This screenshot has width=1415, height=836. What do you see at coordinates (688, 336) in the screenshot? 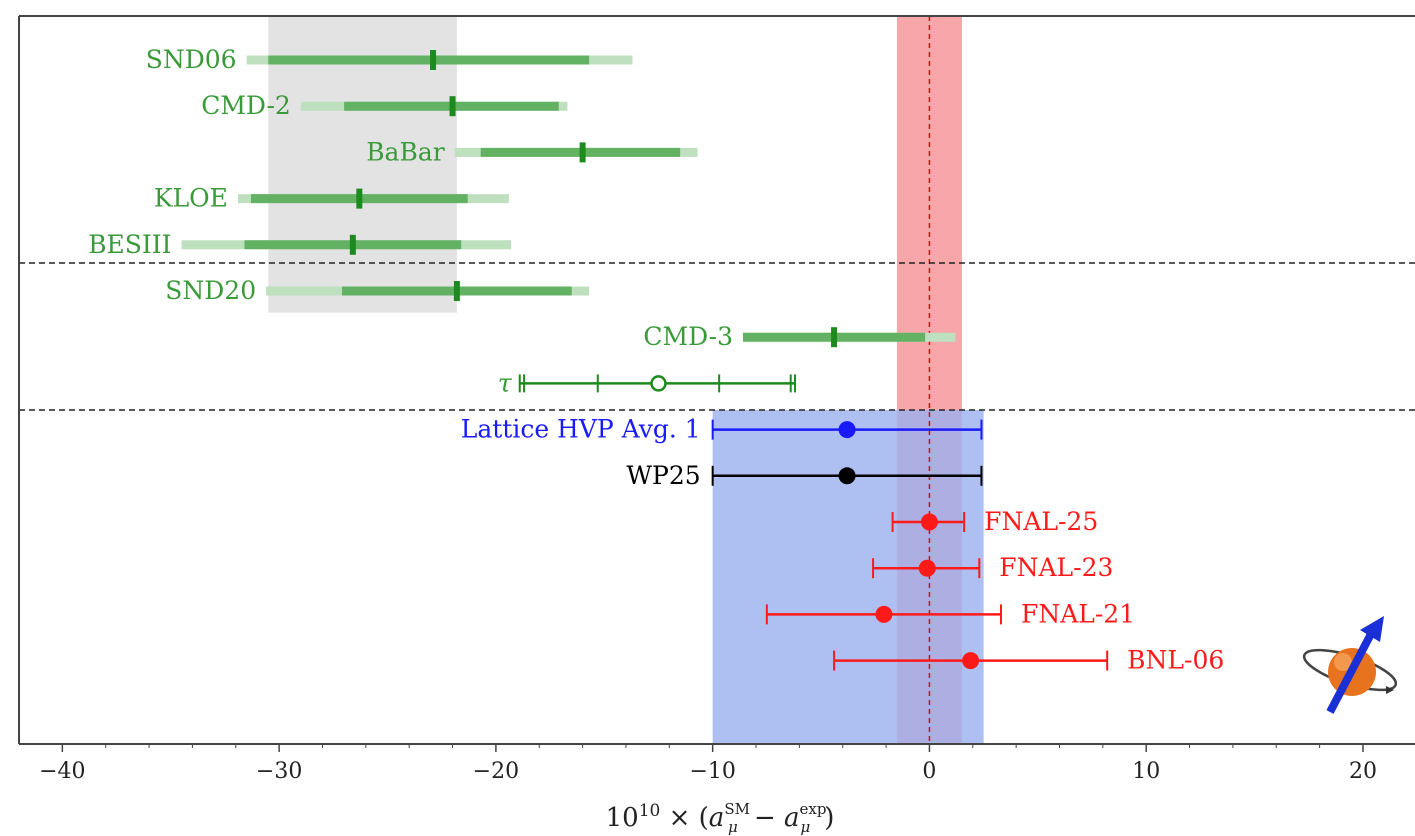
I see `series-label: CMD-3` at bounding box center [688, 336].